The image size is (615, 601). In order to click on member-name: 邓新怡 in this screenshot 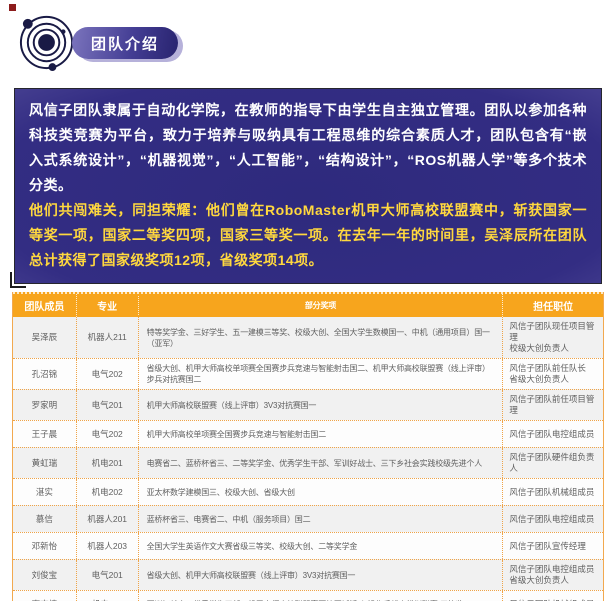, I will do `click(44, 545)`.